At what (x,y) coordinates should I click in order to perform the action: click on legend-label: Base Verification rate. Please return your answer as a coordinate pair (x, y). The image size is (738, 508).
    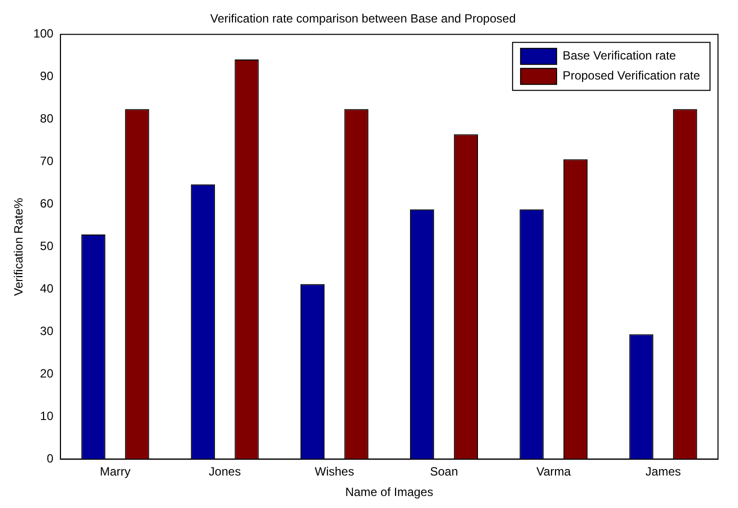
    Looking at the image, I should click on (619, 55).